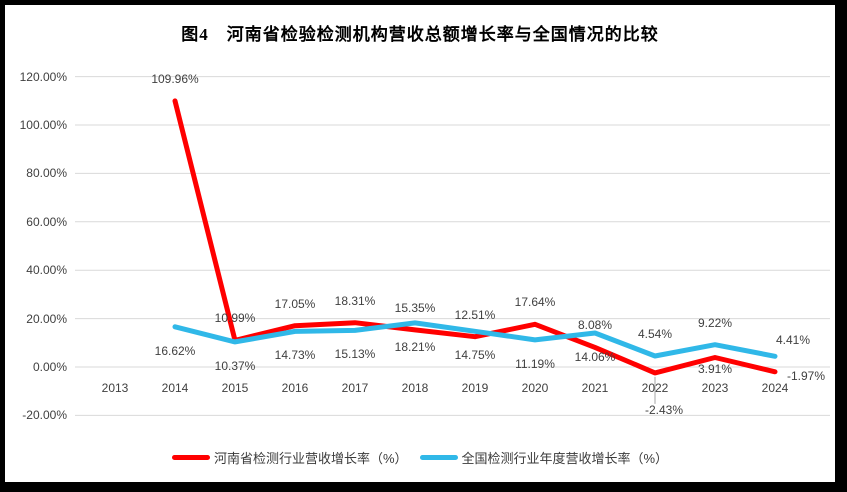 The image size is (847, 492). I want to click on legend-label: 全国检测行业年度营收增长率（%）, so click(565, 458).